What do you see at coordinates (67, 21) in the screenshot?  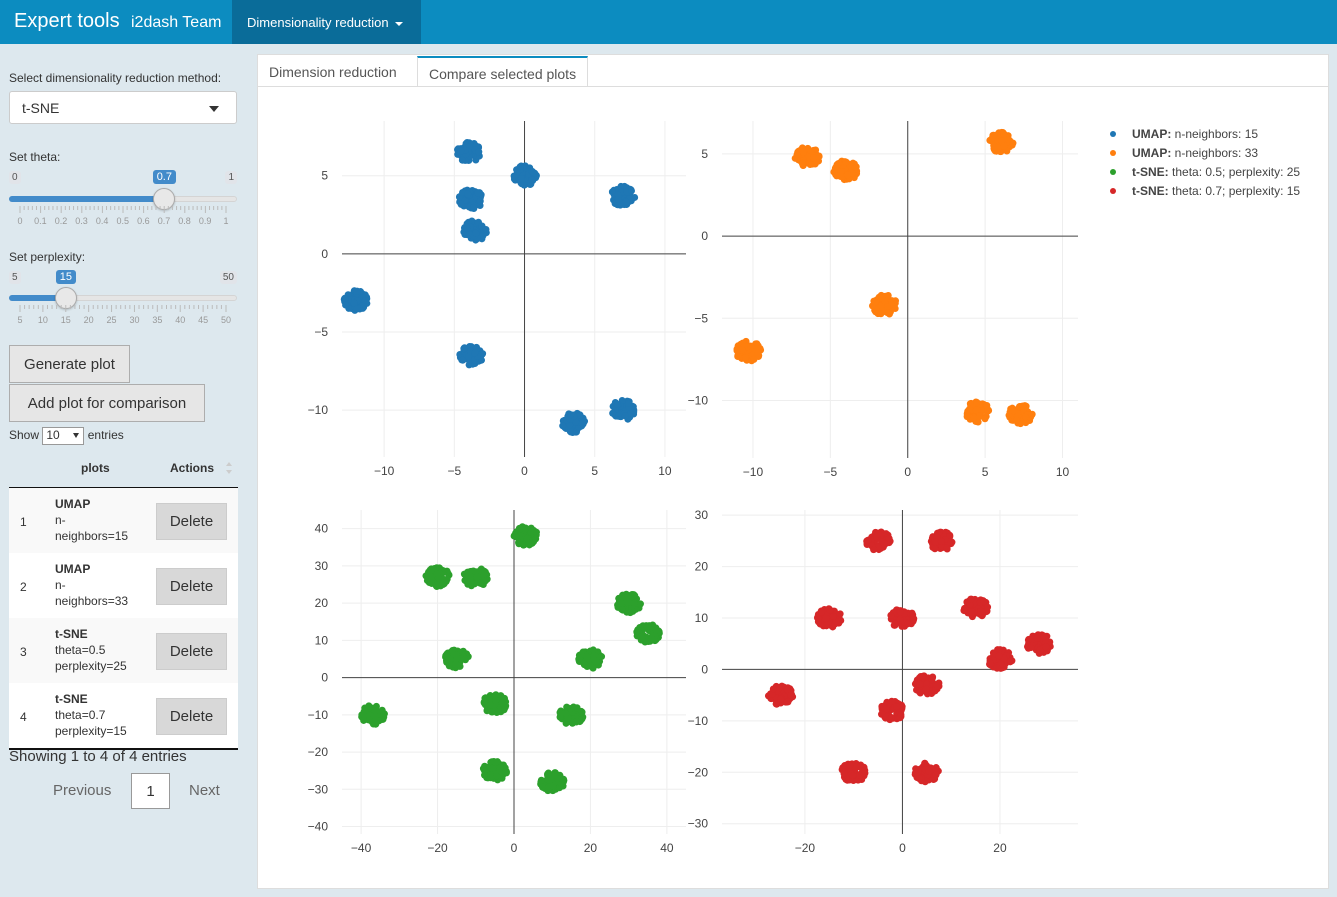 I see `brand-title: Expert tools` at bounding box center [67, 21].